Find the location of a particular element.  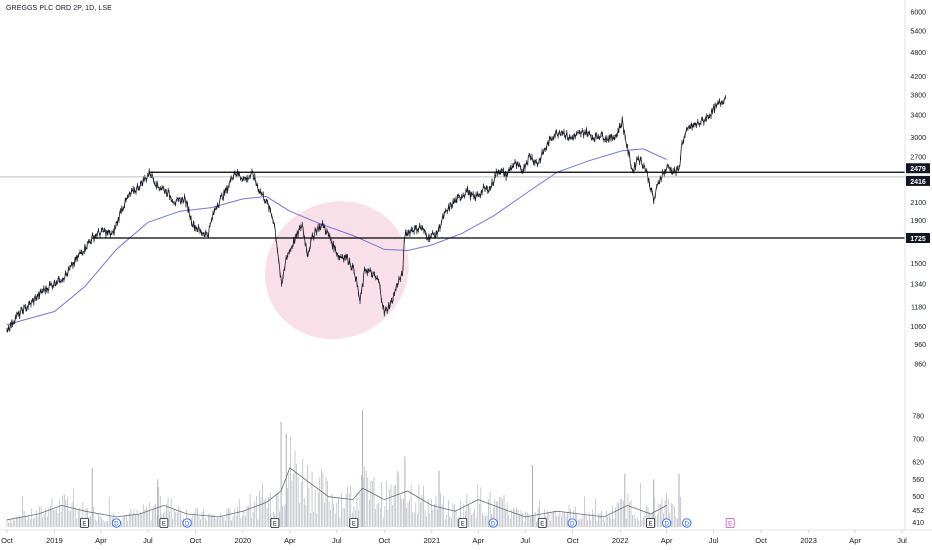

volume-tick-label: 620 is located at coordinates (918, 463).